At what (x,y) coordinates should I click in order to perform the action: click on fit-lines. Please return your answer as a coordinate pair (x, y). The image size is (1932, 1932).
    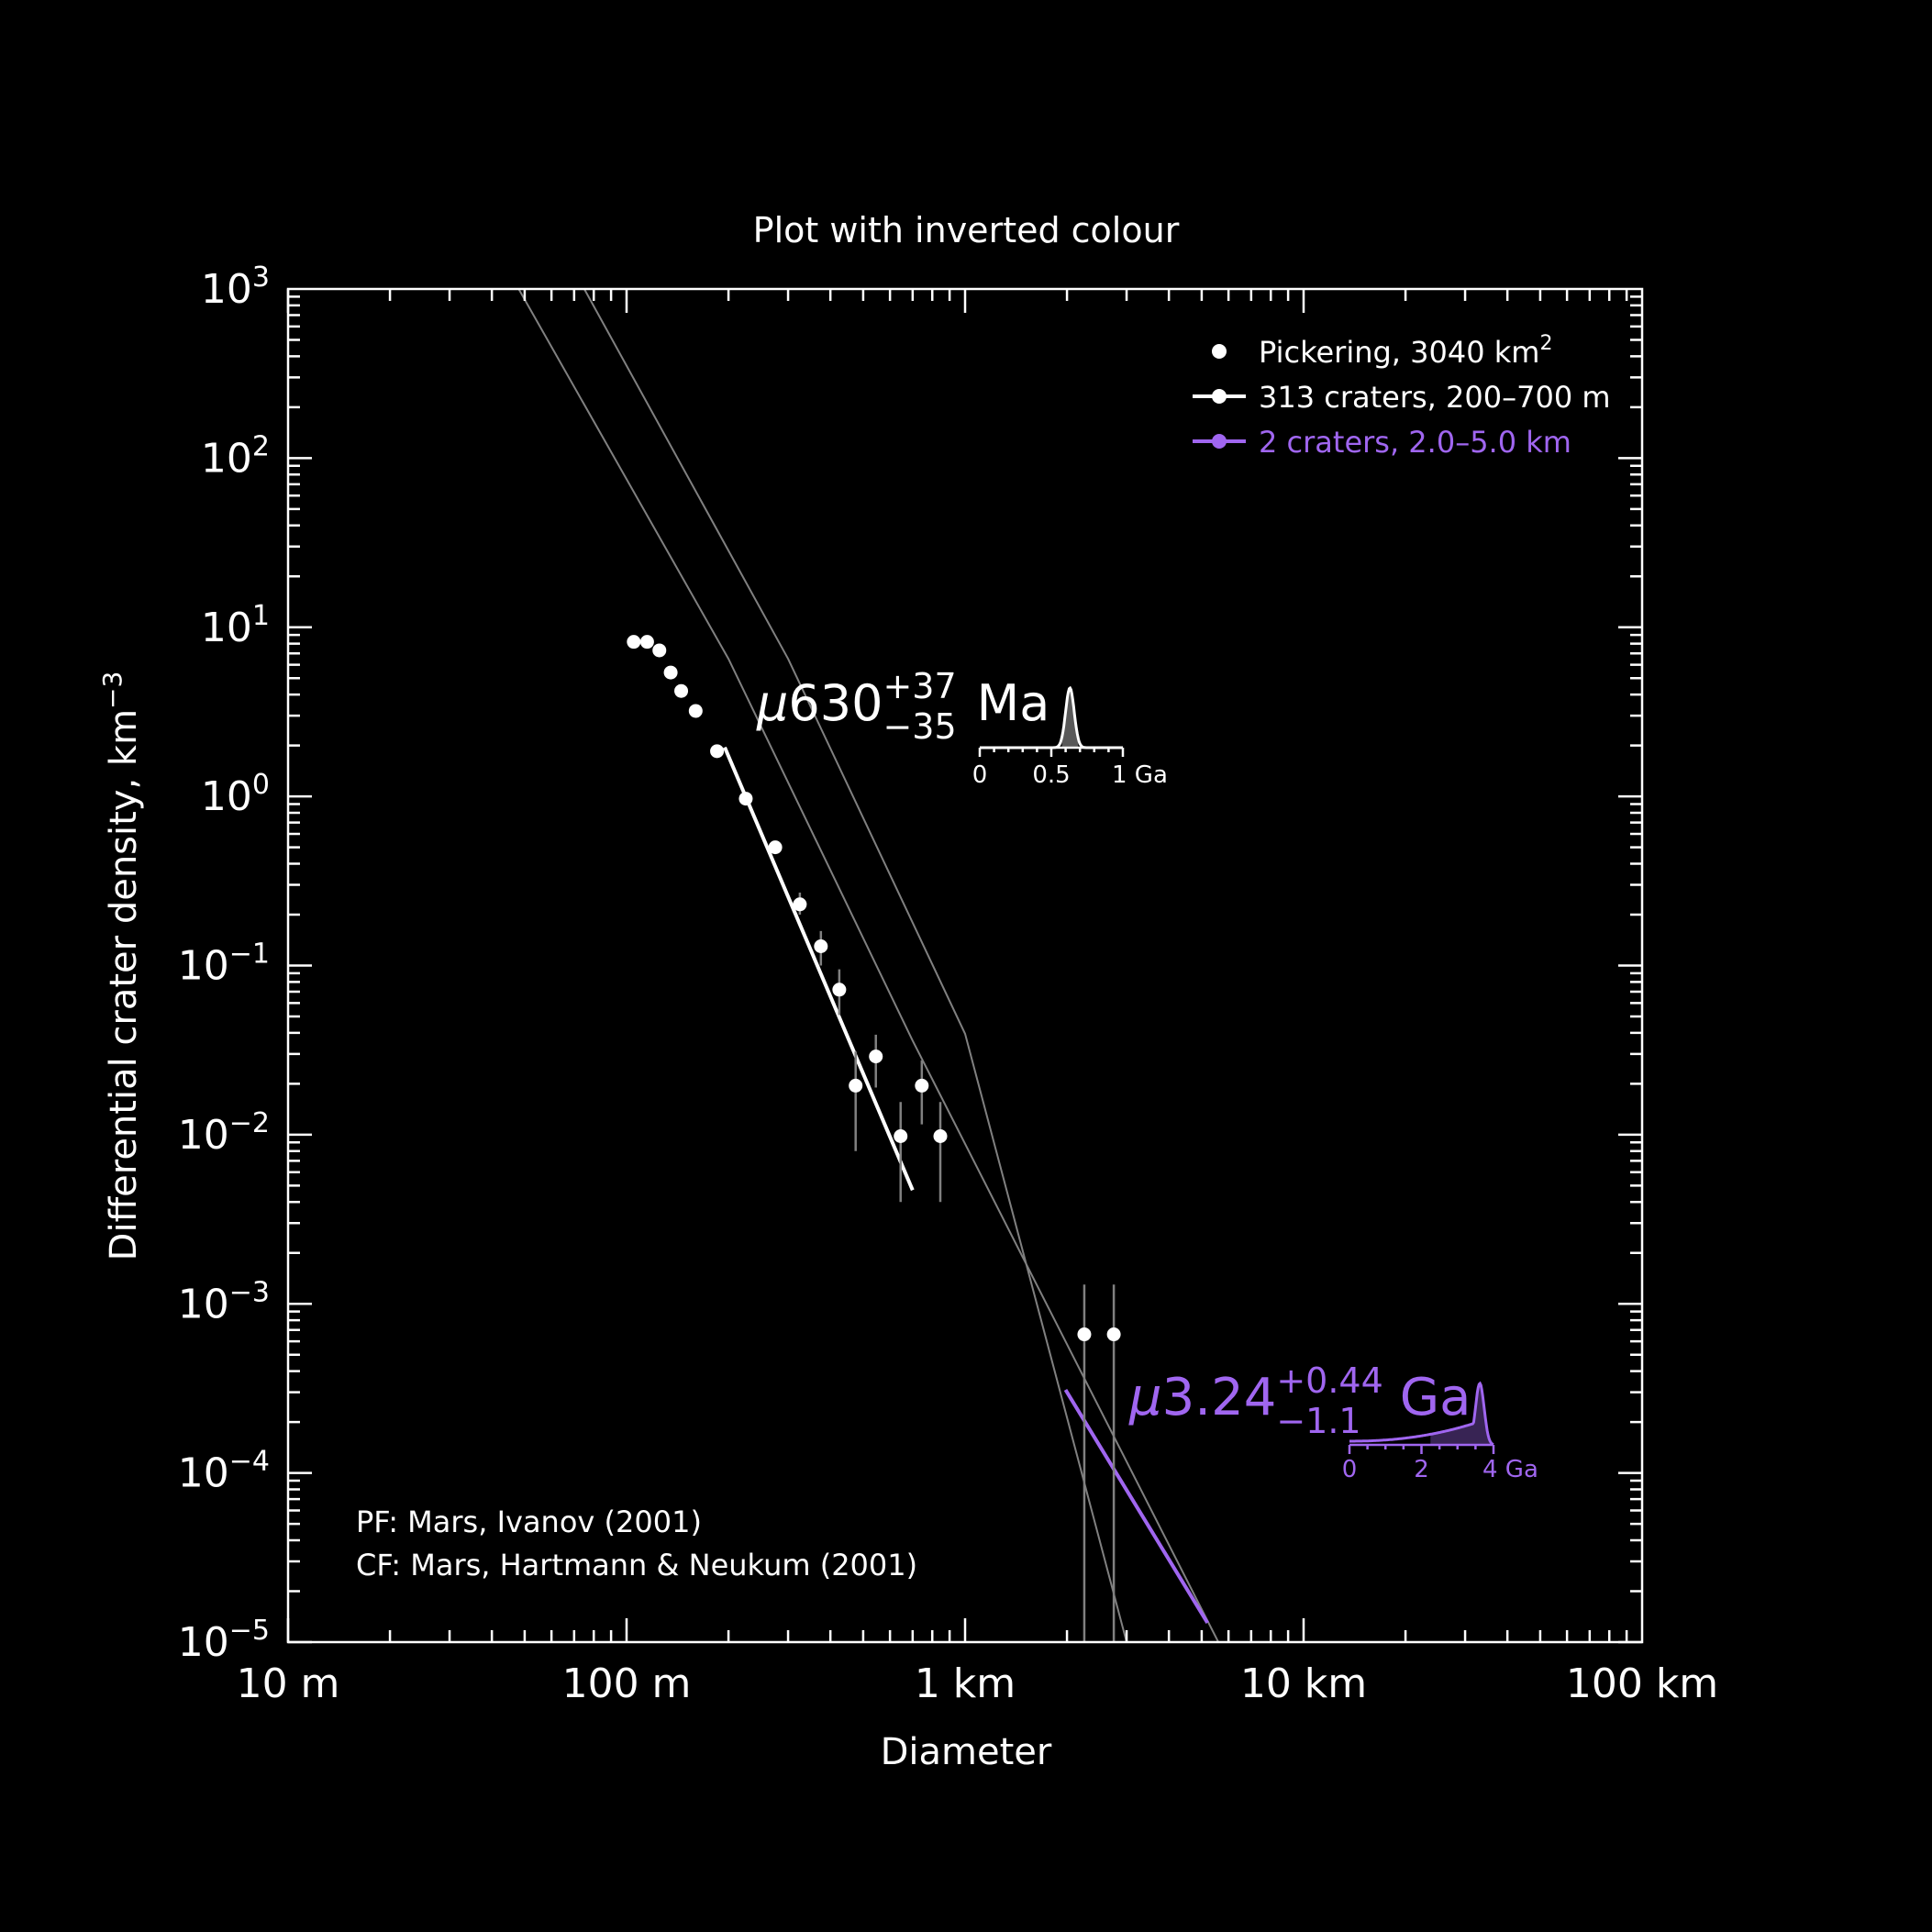
    Looking at the image, I should click on (966, 1185).